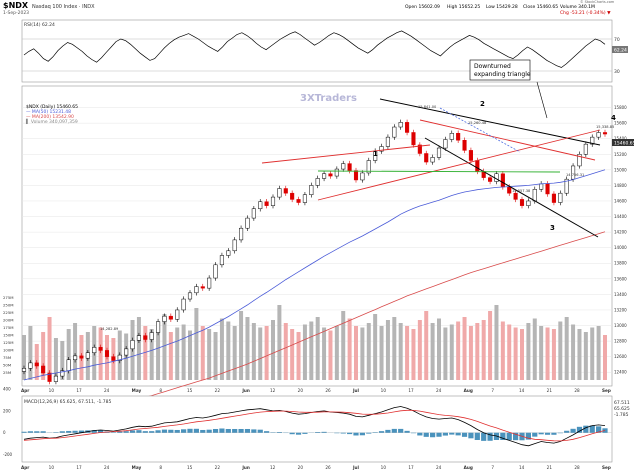 This screenshot has width=640, height=473. Describe the element at coordinates (411, 467) in the screenshot. I see `x-tick-label: 17` at that location.